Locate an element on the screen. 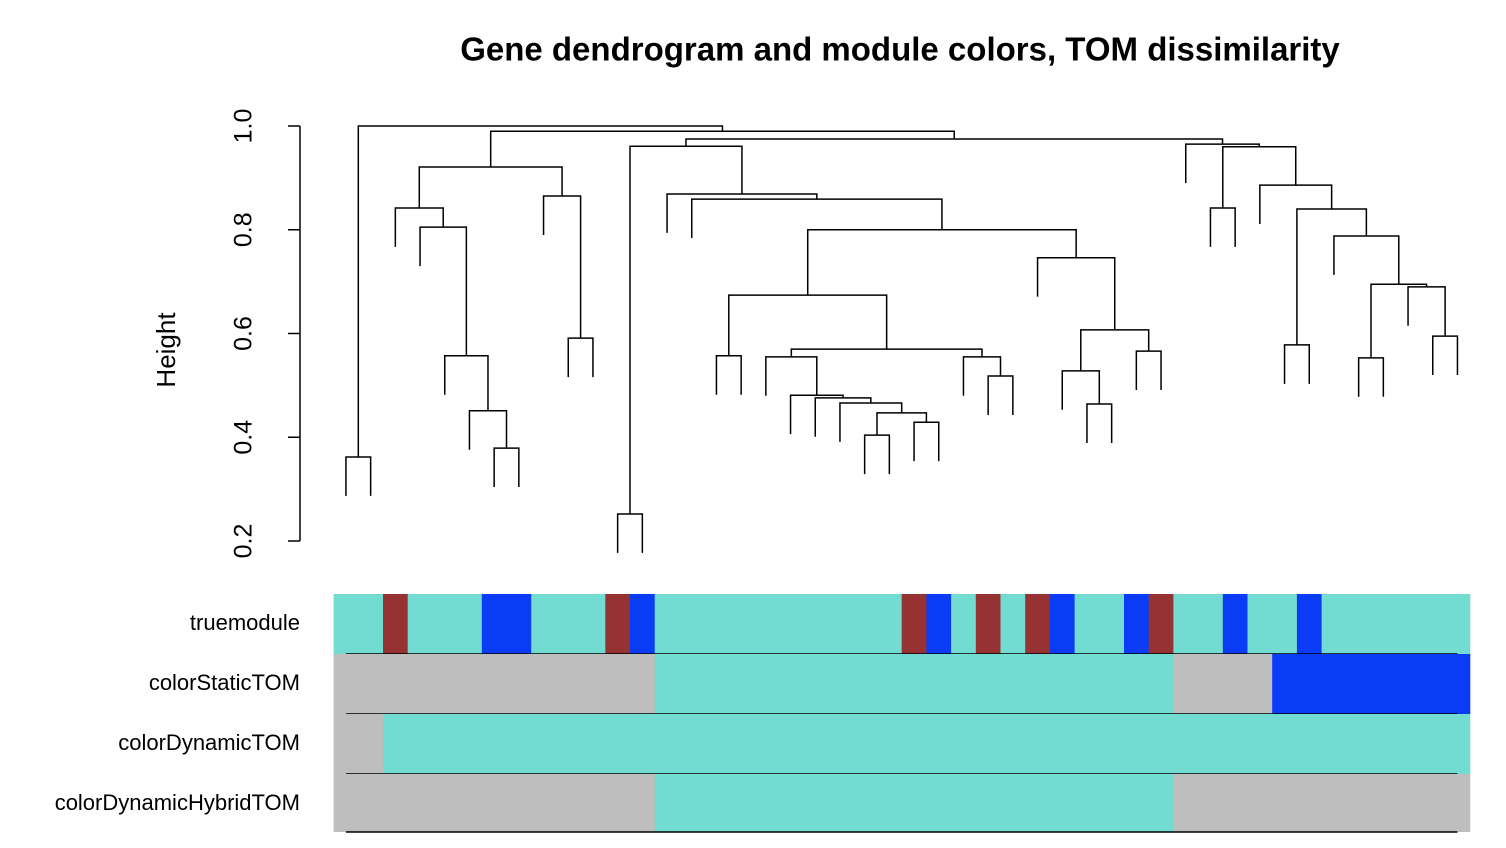 The width and height of the screenshot is (1506, 848). row-label: truemodule is located at coordinates (245, 622).